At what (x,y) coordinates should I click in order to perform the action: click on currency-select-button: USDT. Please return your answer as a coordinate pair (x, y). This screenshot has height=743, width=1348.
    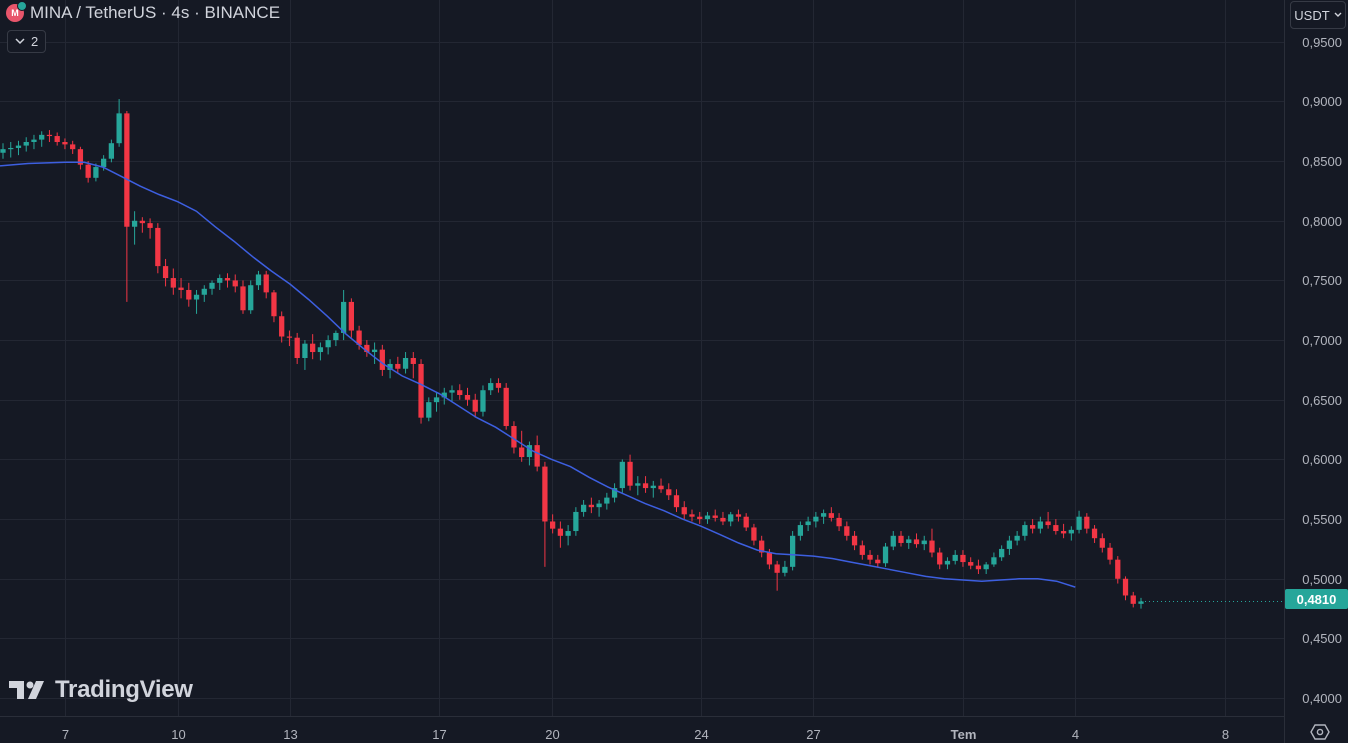
    Looking at the image, I should click on (1318, 15).